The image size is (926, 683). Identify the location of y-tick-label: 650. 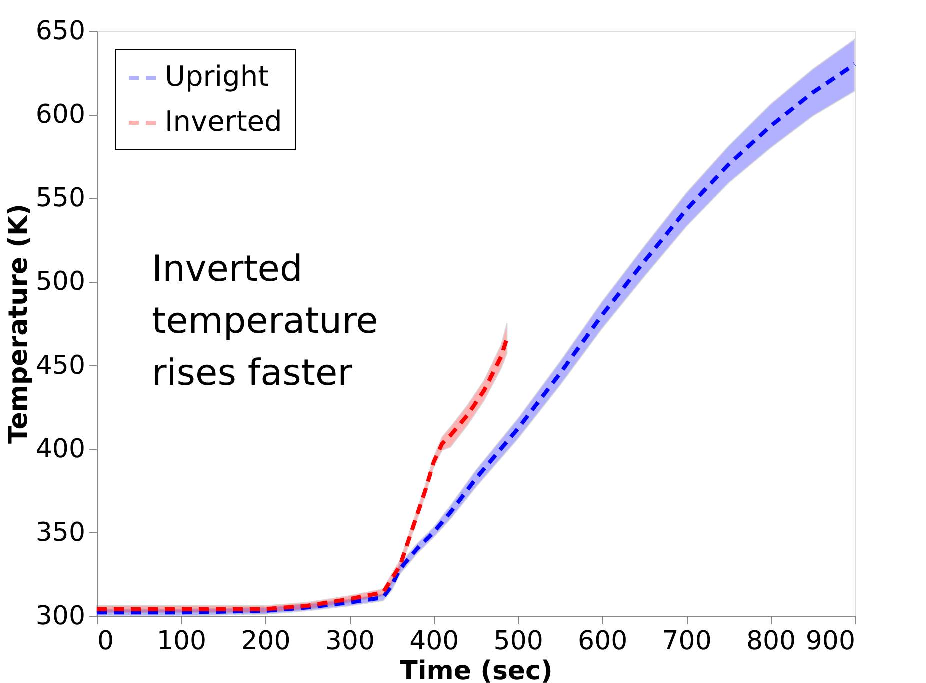
(61, 31).